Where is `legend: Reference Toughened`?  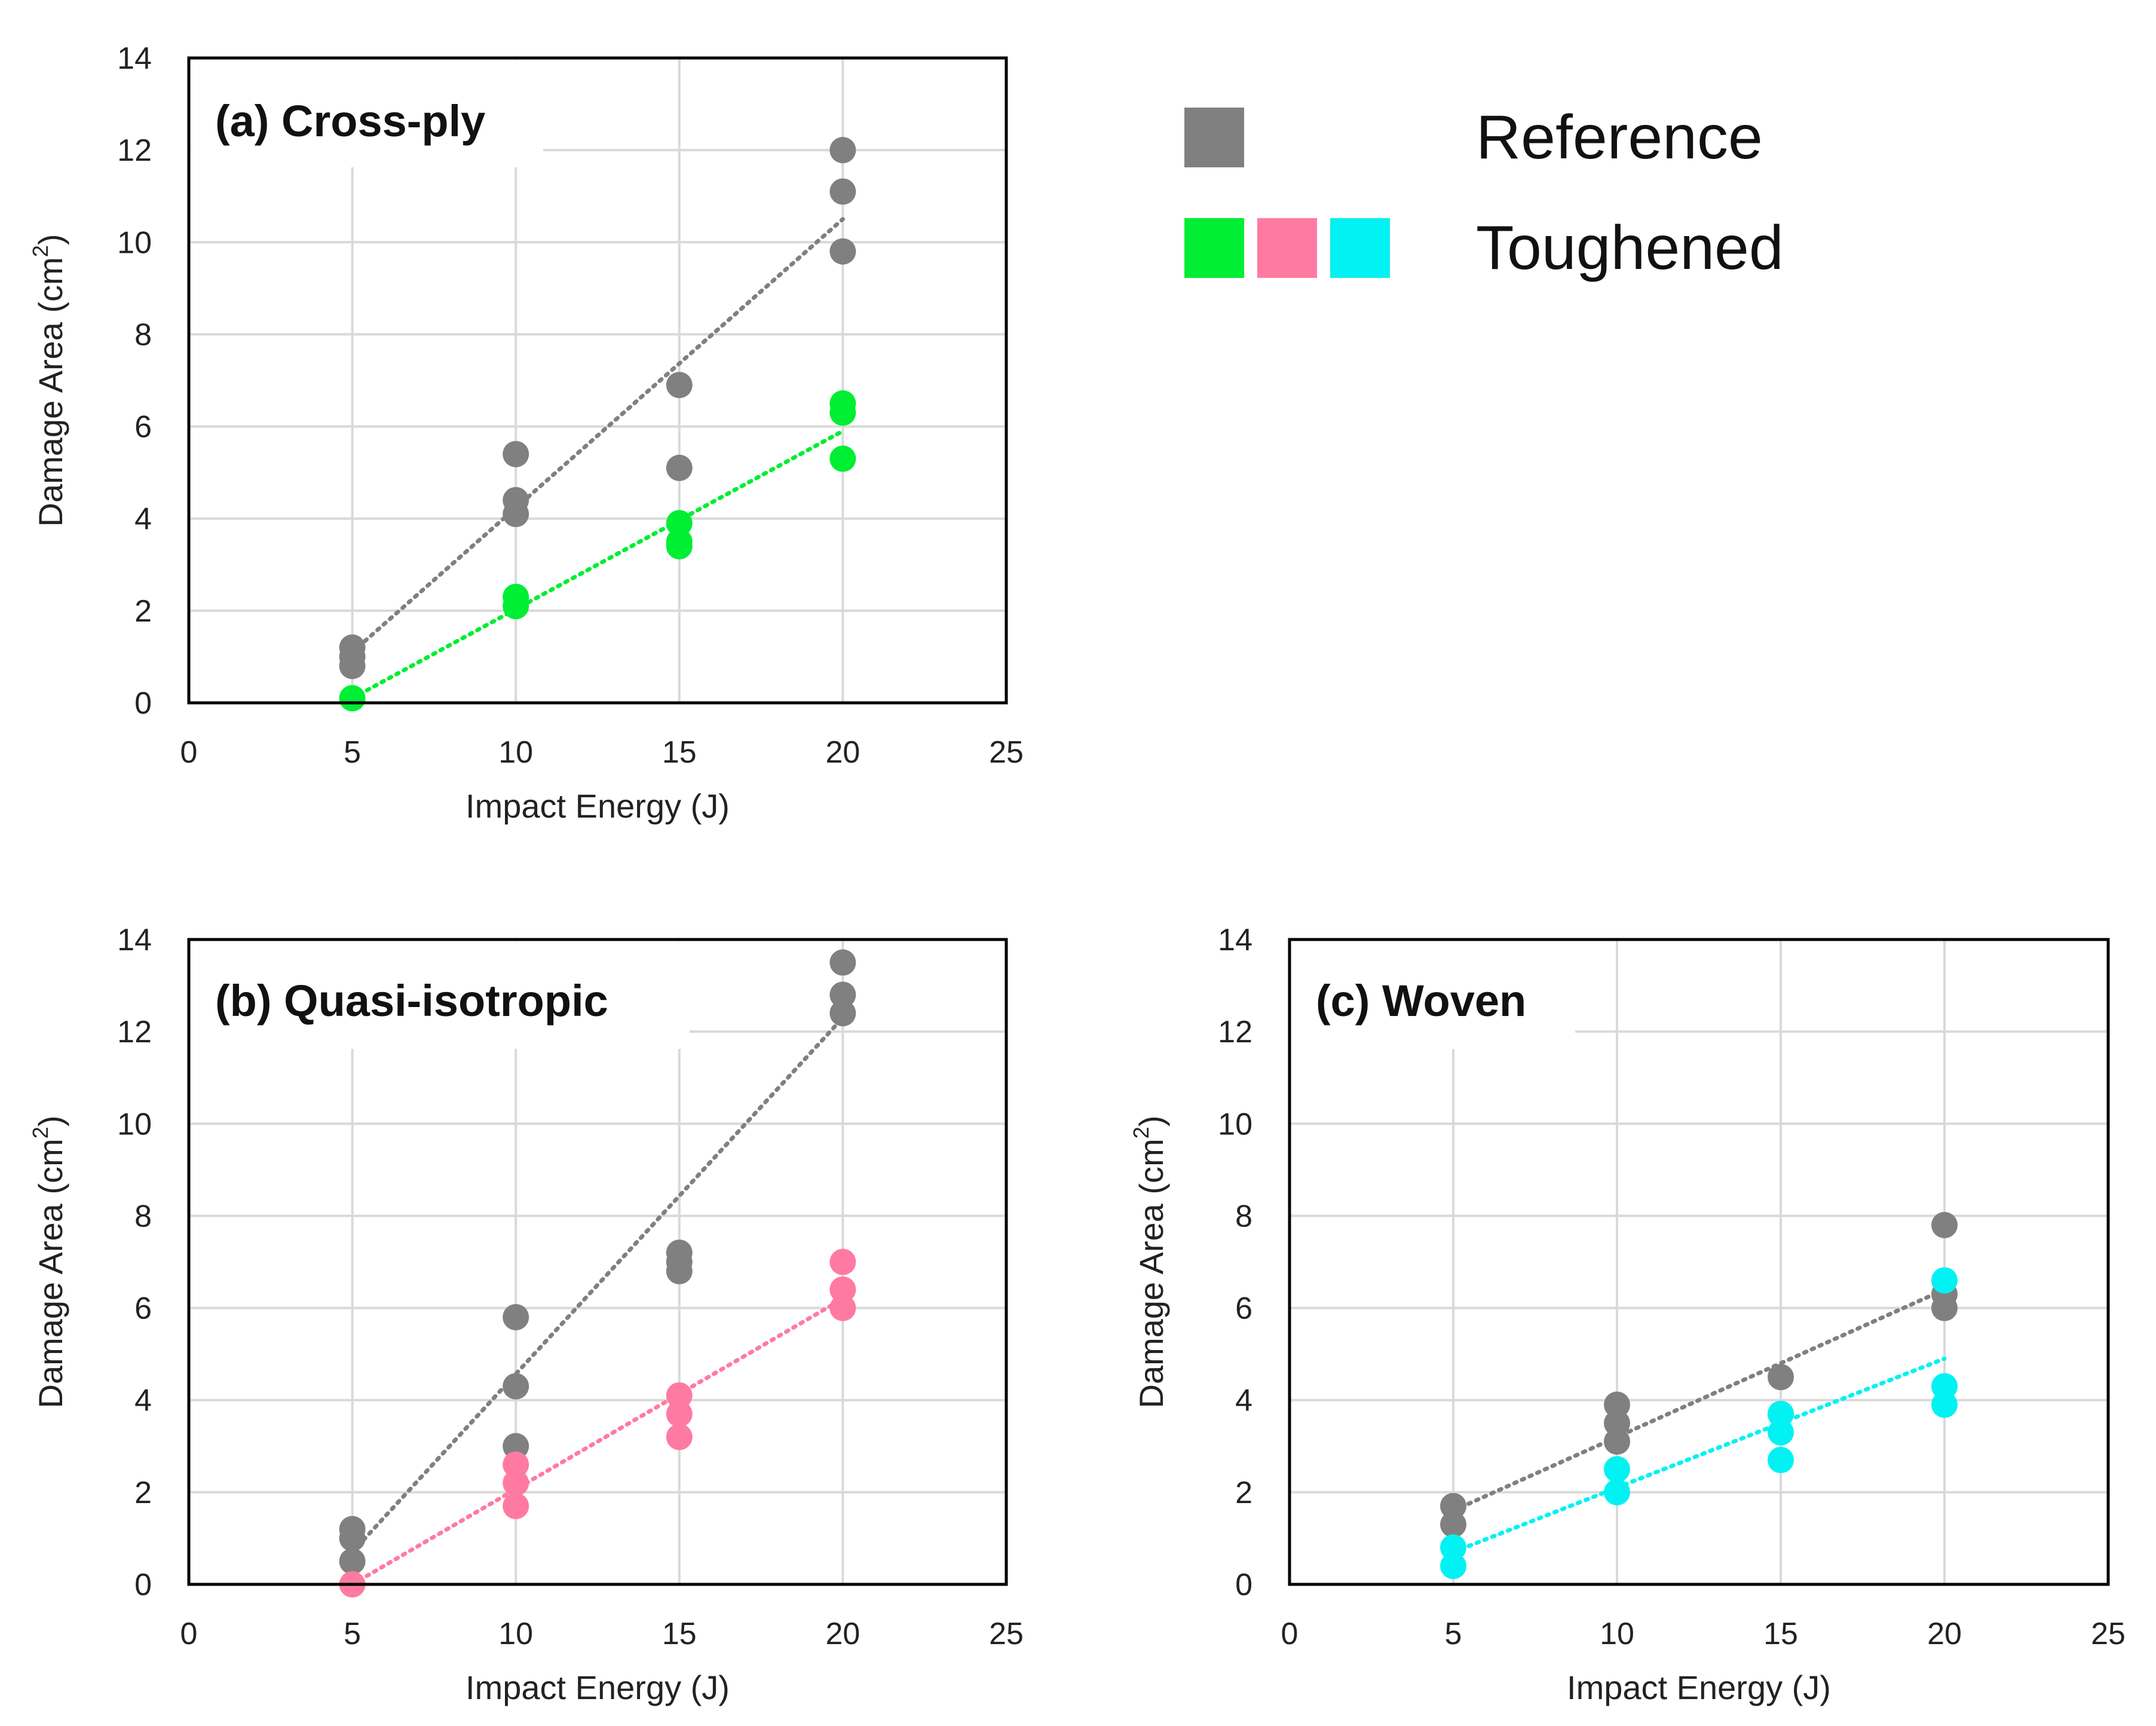
legend: Reference Toughened is located at coordinates (1484, 193).